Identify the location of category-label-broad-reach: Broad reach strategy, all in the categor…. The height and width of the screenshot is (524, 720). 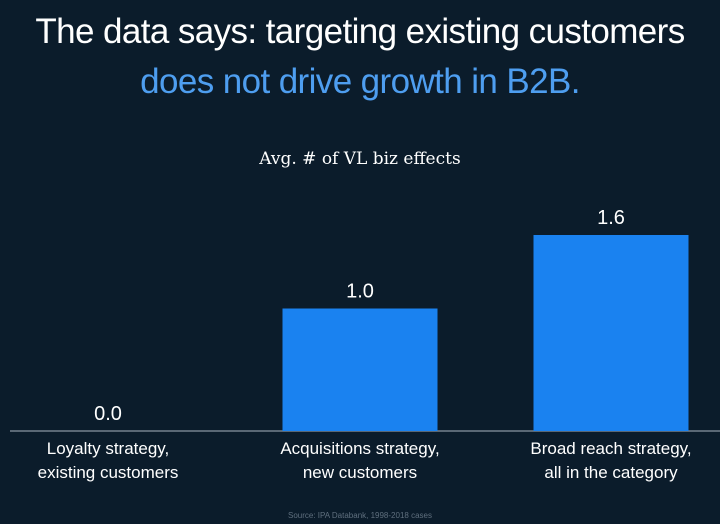
(611, 461).